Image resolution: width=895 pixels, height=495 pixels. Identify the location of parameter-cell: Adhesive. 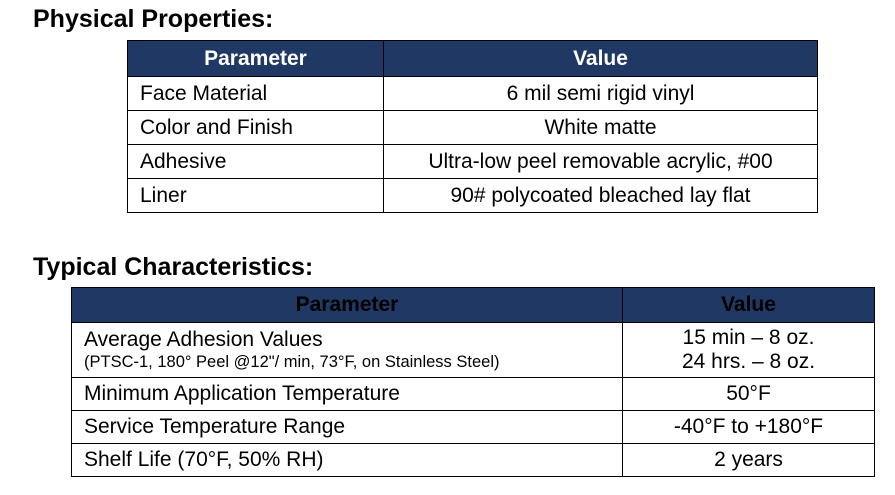
(255, 161).